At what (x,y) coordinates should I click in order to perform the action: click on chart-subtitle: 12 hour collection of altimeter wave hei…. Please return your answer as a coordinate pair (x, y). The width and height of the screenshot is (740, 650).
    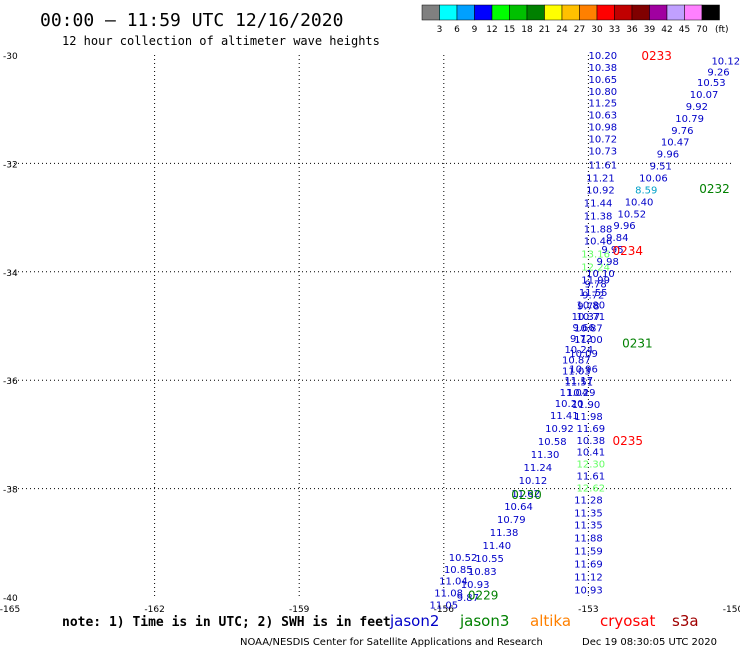
    Looking at the image, I should click on (221, 41).